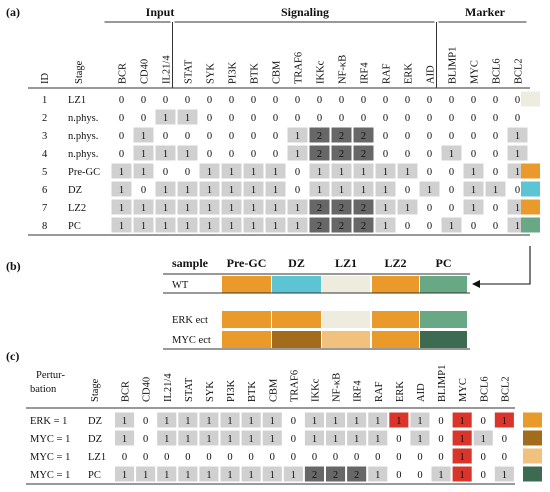 The width and height of the screenshot is (550, 492). Describe the element at coordinates (476, 284) in the screenshot. I see `arrow-head-icon` at that location.